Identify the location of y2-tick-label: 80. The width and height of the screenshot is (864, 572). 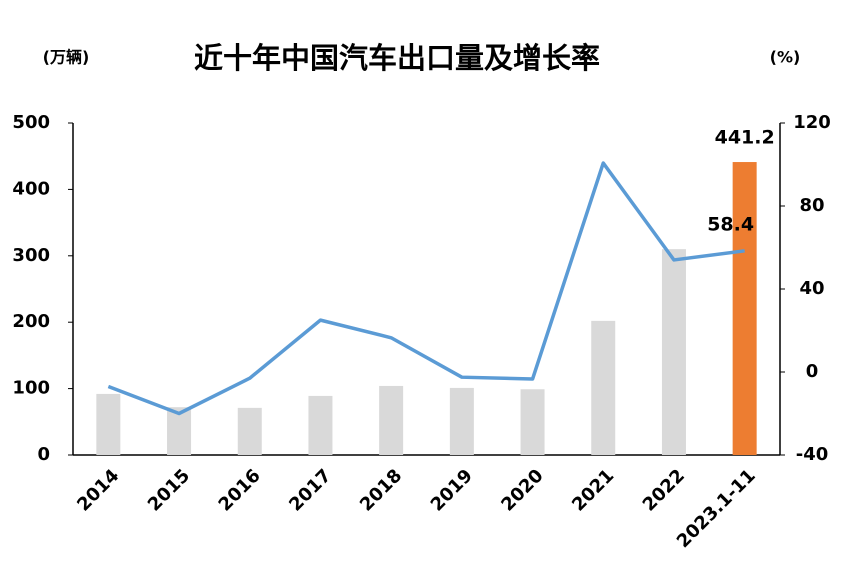
(811, 205).